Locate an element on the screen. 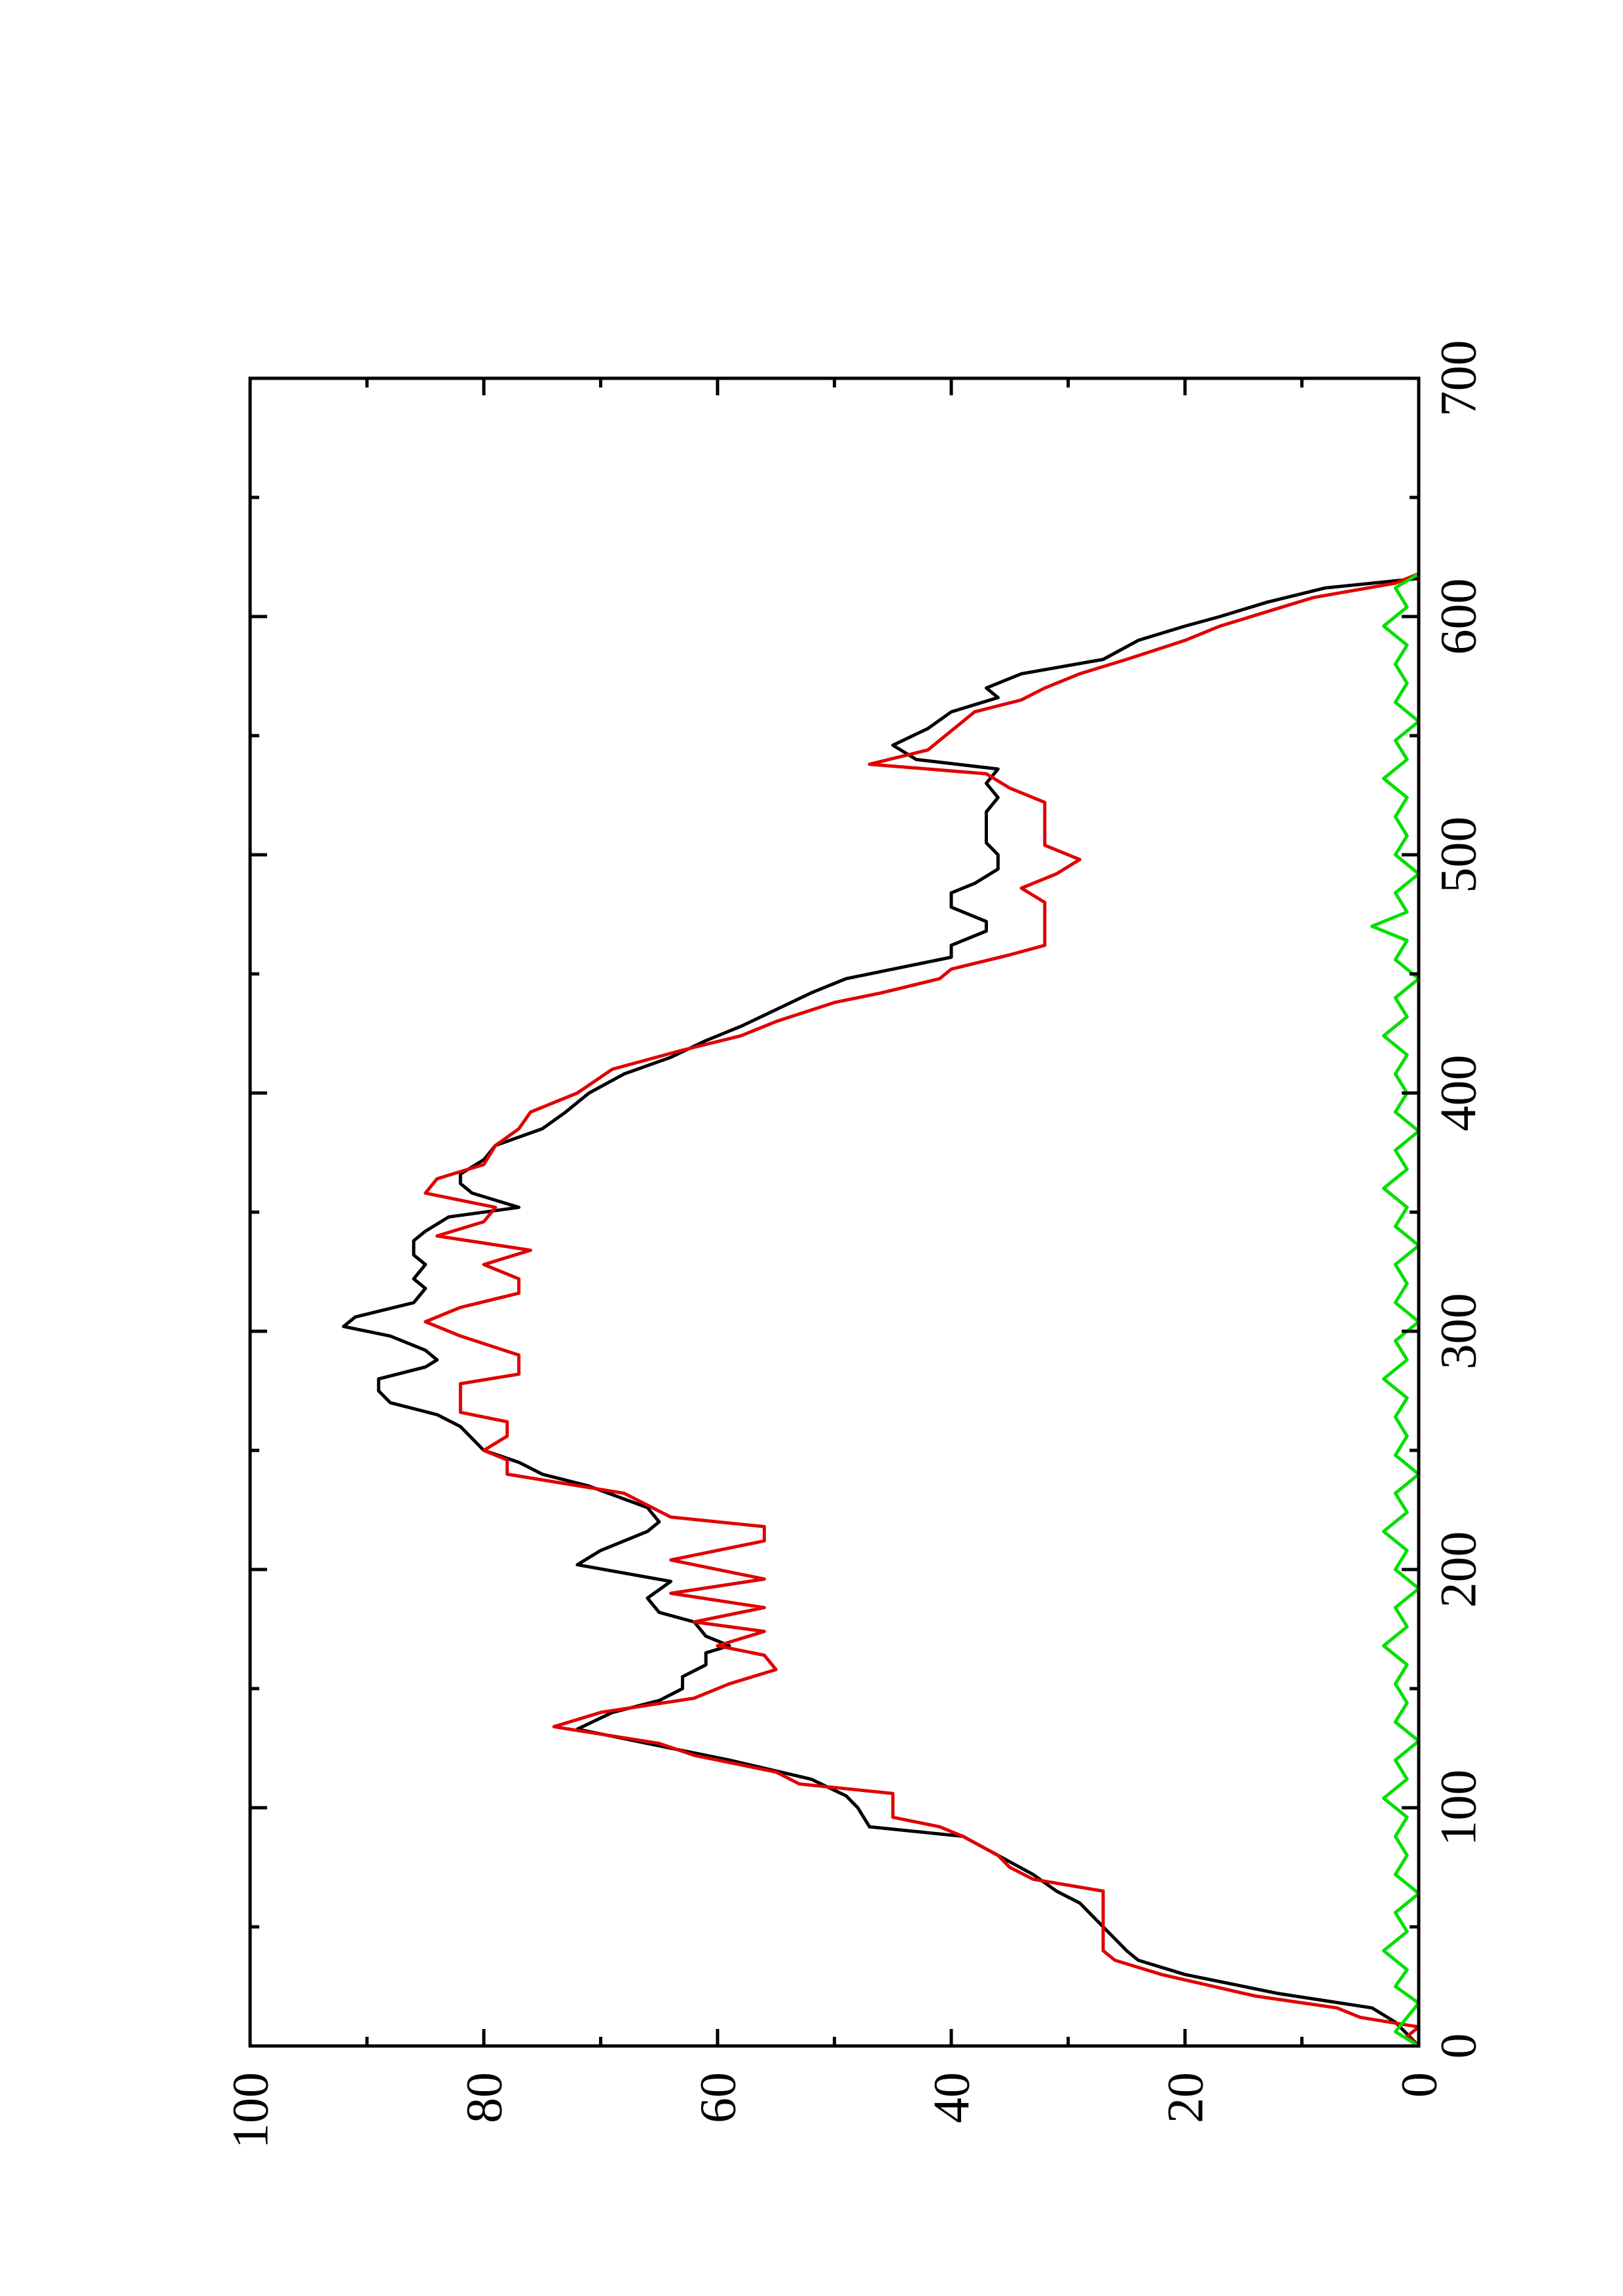 The height and width of the screenshot is (2296, 1623). x-tick-label: 200 is located at coordinates (1458, 1570).